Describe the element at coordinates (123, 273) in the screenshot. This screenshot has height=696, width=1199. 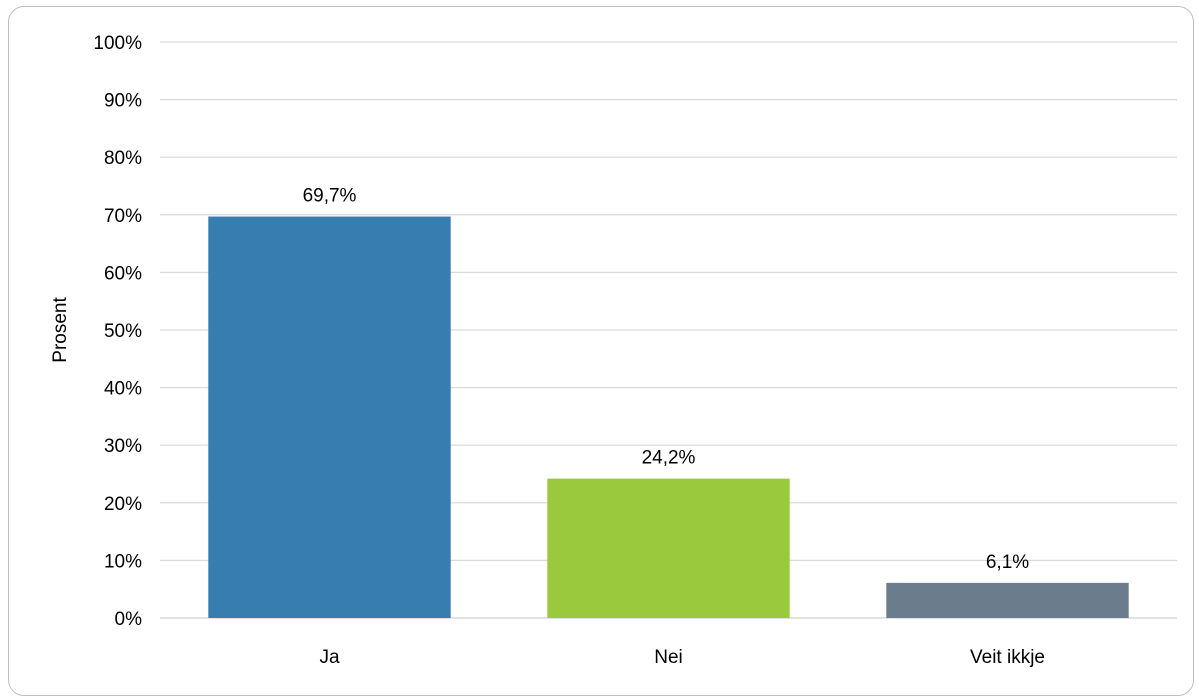
I see `y-tick-label: 60%` at that location.